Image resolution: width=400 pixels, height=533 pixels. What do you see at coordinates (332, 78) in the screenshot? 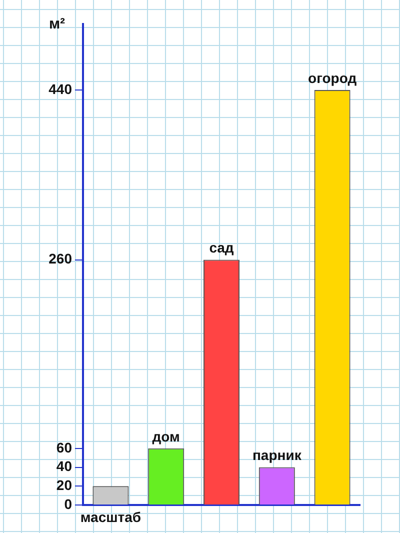
I see `x-tick-label: огород` at bounding box center [332, 78].